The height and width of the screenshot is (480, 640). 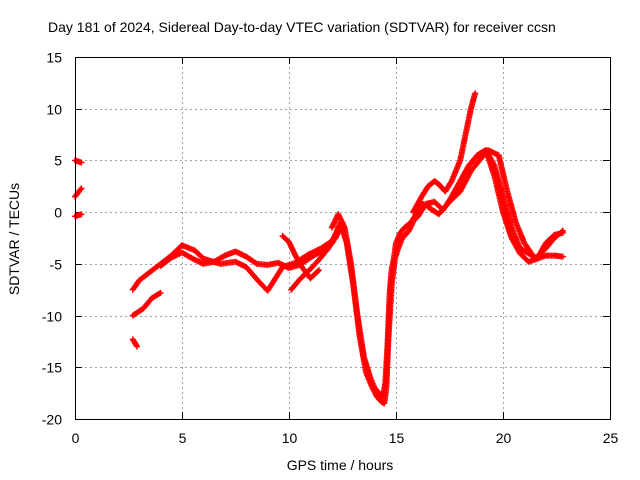 What do you see at coordinates (300, 257) in the screenshot?
I see `series-s8` at bounding box center [300, 257].